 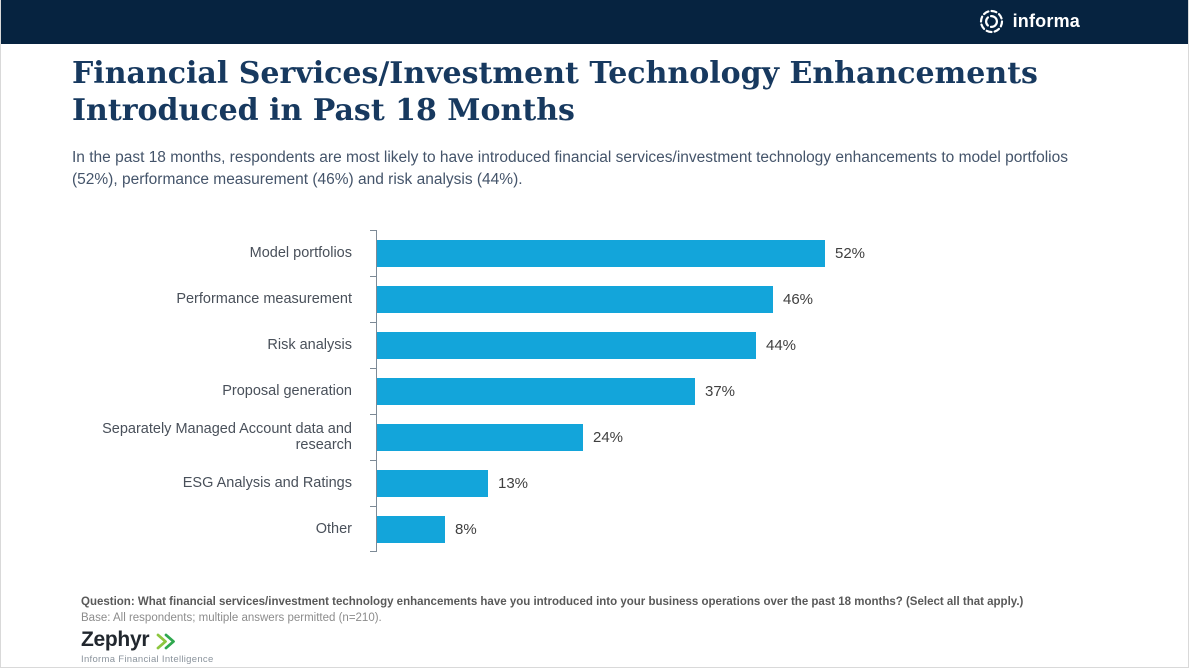 What do you see at coordinates (608, 437) in the screenshot?
I see `bar-value-label: 24%` at bounding box center [608, 437].